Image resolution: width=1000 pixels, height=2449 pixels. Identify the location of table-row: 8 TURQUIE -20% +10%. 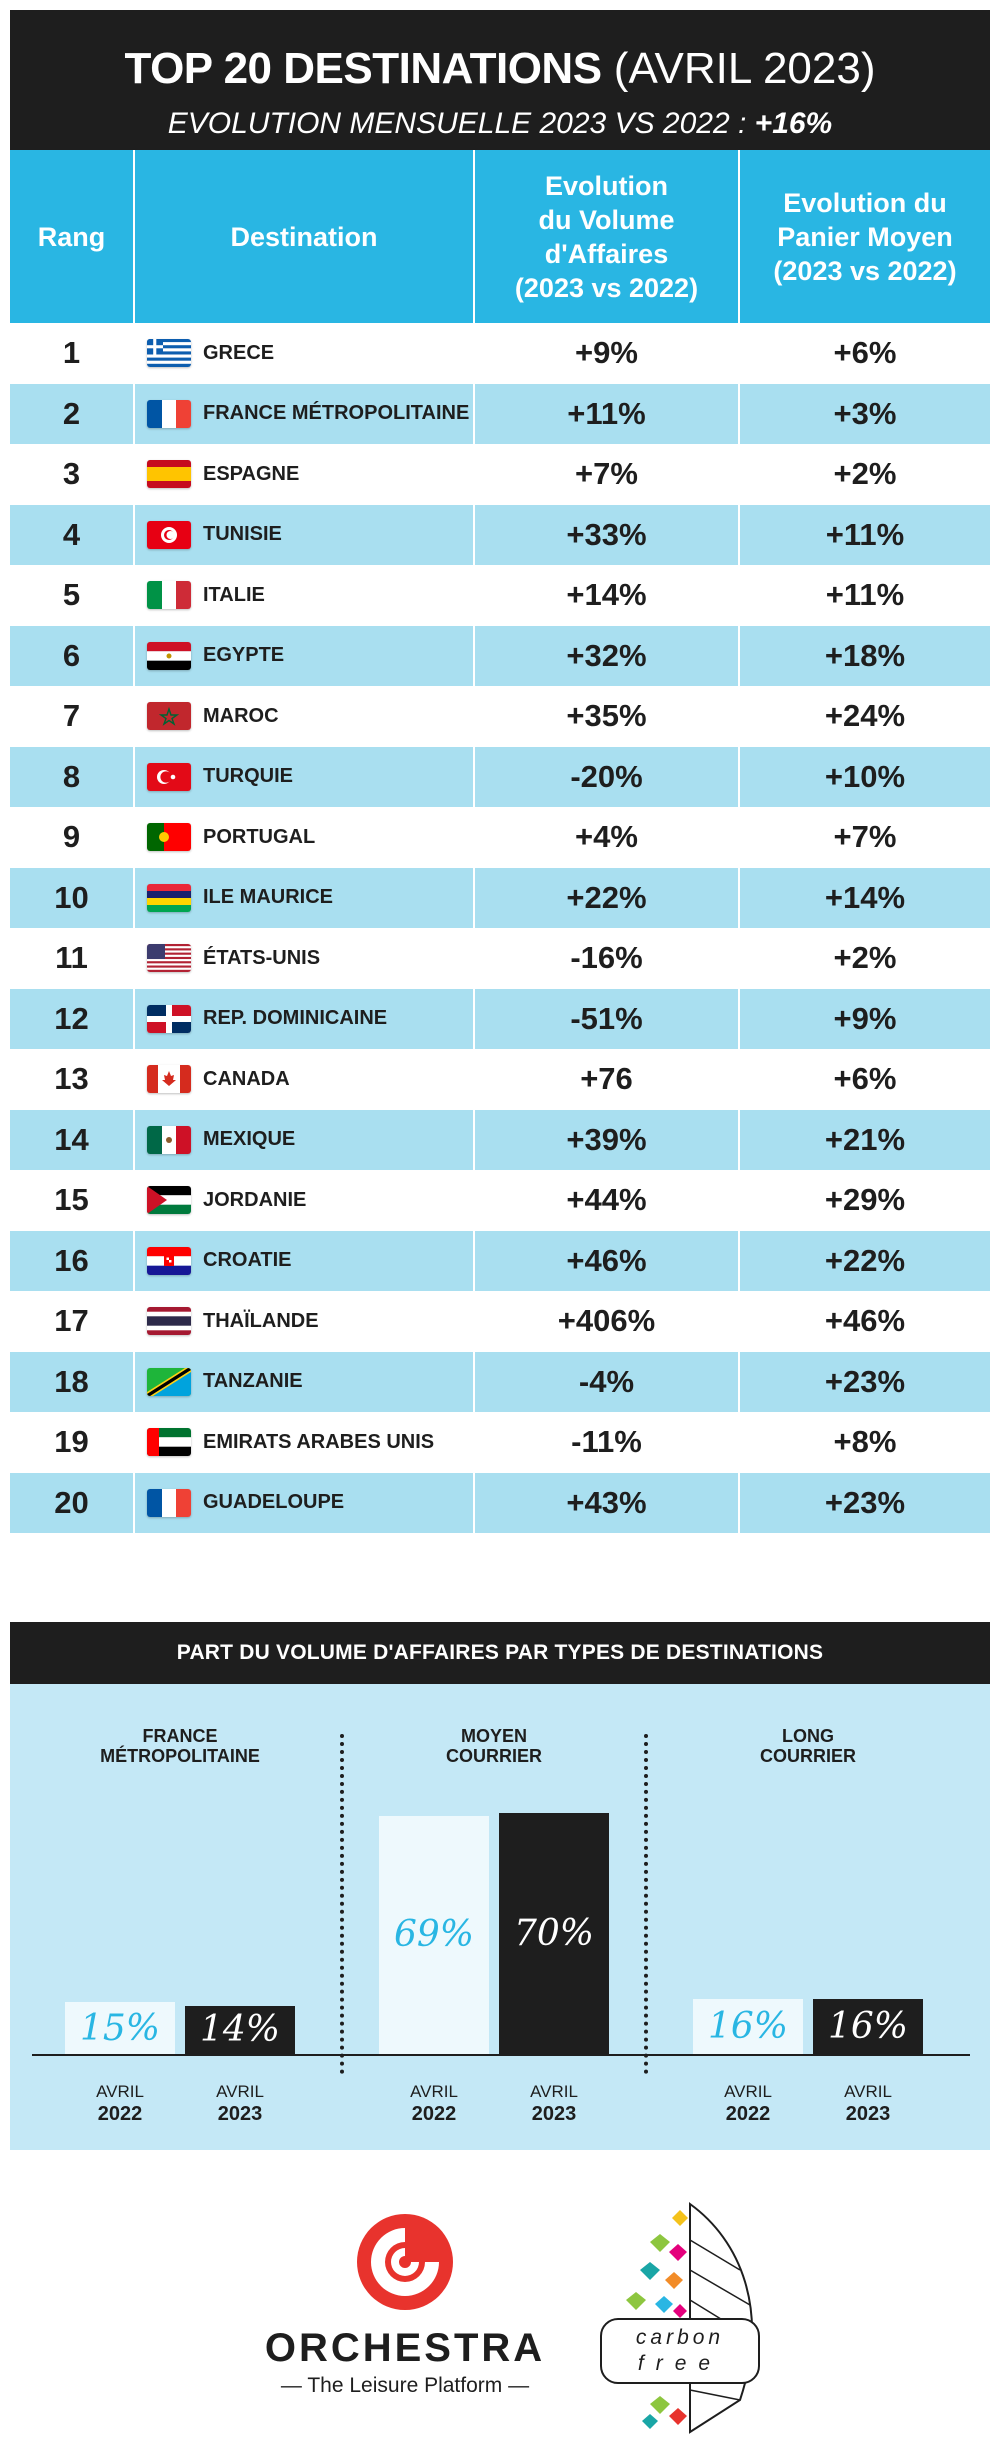
(500, 776).